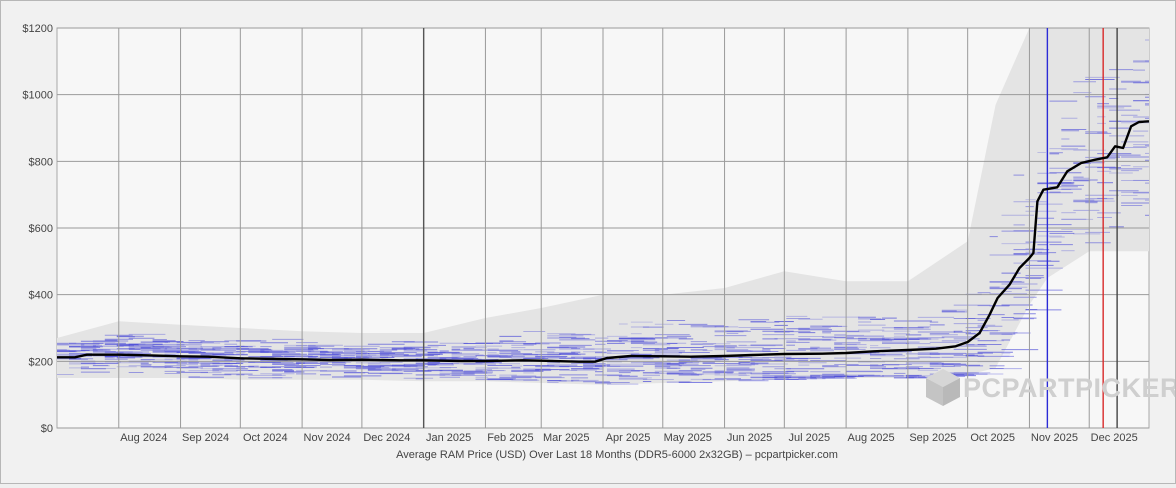 The height and width of the screenshot is (488, 1176). Describe the element at coordinates (1114, 438) in the screenshot. I see `x-tick-label: Dec 2025` at that location.